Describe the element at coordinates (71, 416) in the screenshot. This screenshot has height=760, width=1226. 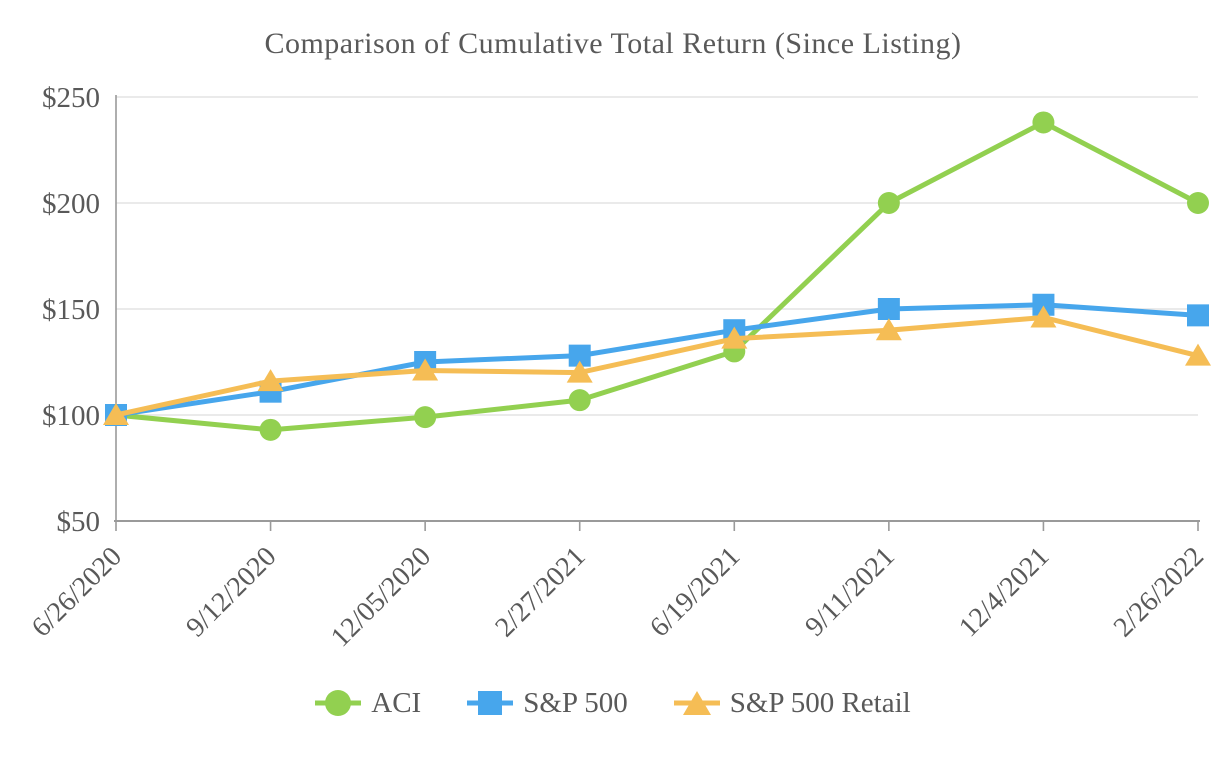
I see `y-tick-label: $100` at that location.